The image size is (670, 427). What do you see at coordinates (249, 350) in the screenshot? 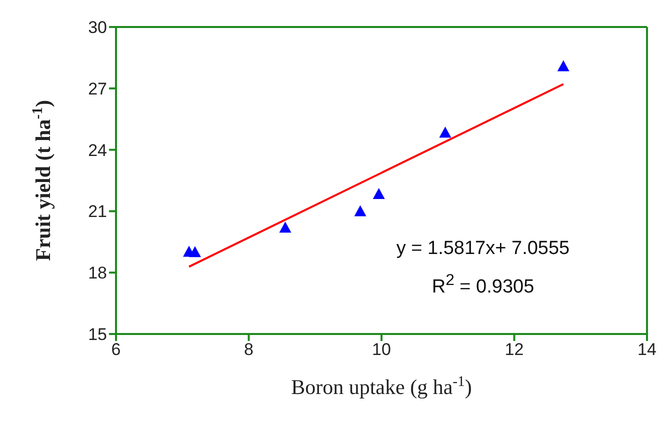
I see `x-tick-label: 8` at bounding box center [249, 350].